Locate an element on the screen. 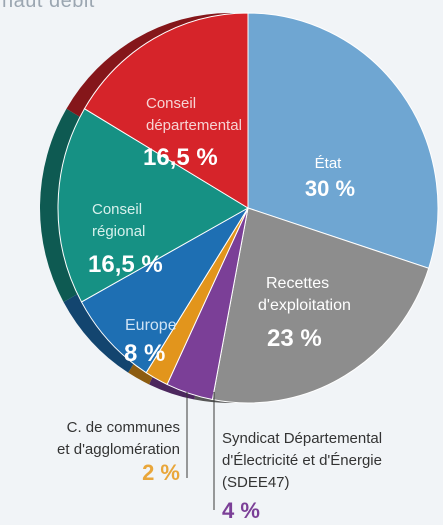  label-communes-value: 2 % is located at coordinates (161, 472).